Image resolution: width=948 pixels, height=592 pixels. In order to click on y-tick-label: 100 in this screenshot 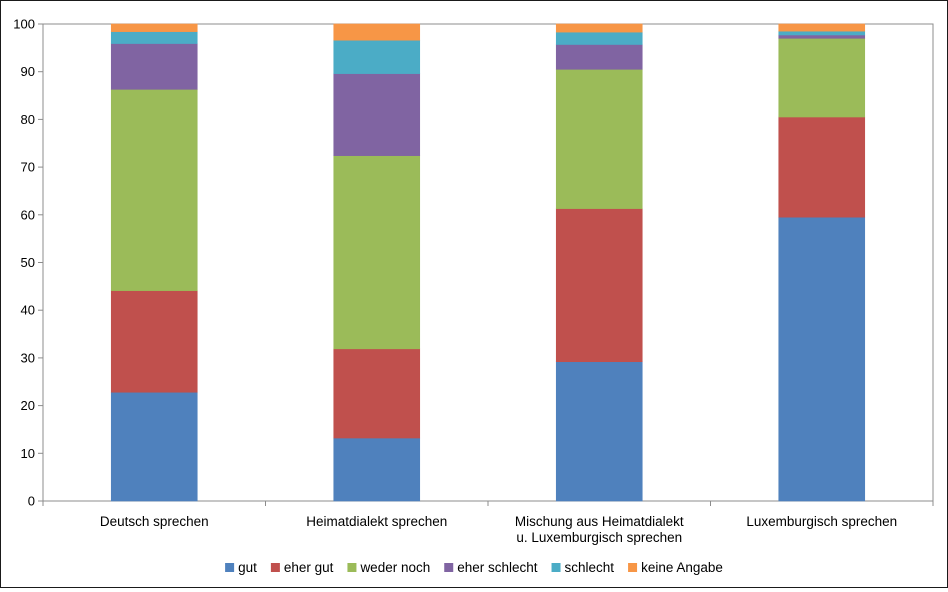, I will do `click(24, 24)`.